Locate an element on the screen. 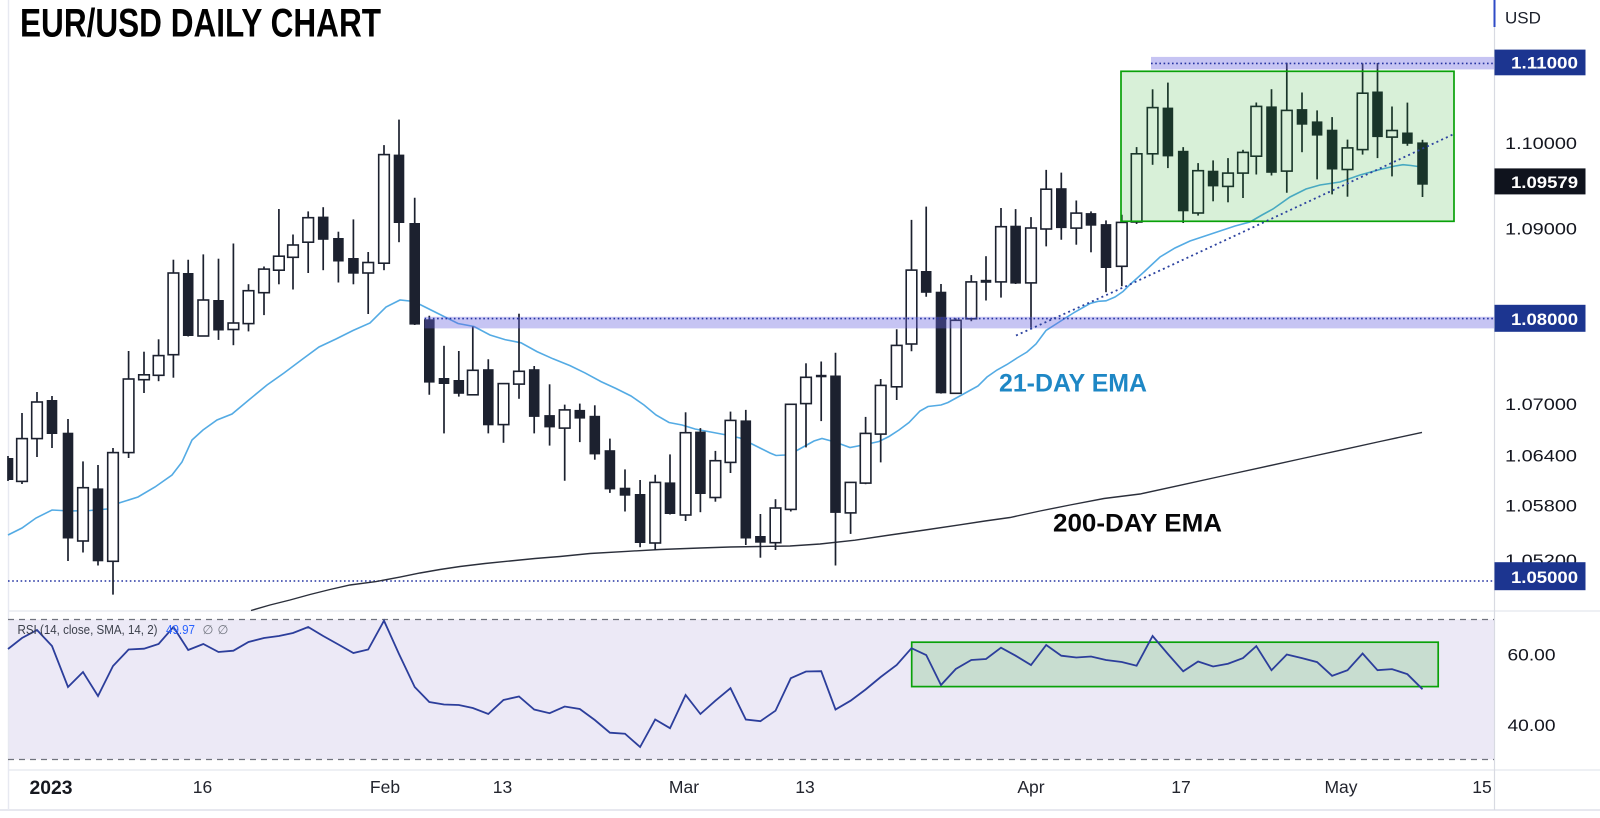 Image resolution: width=1600 pixels, height=818 pixels. svg-text: 40.00 is located at coordinates (1532, 725).